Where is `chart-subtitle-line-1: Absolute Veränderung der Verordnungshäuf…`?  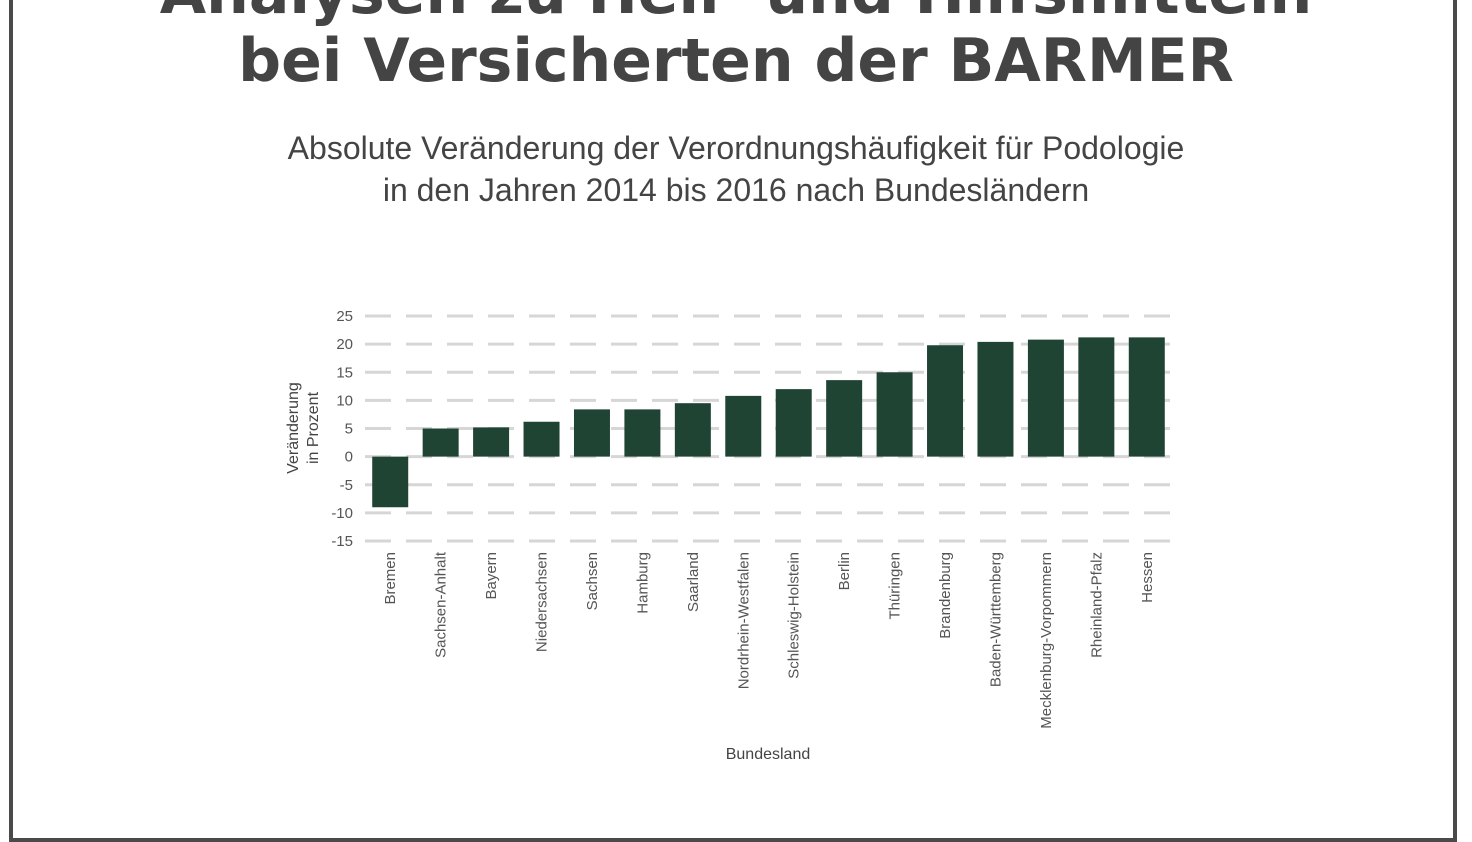 chart-subtitle-line-1: Absolute Veränderung der Verordnungshäuf… is located at coordinates (736, 148).